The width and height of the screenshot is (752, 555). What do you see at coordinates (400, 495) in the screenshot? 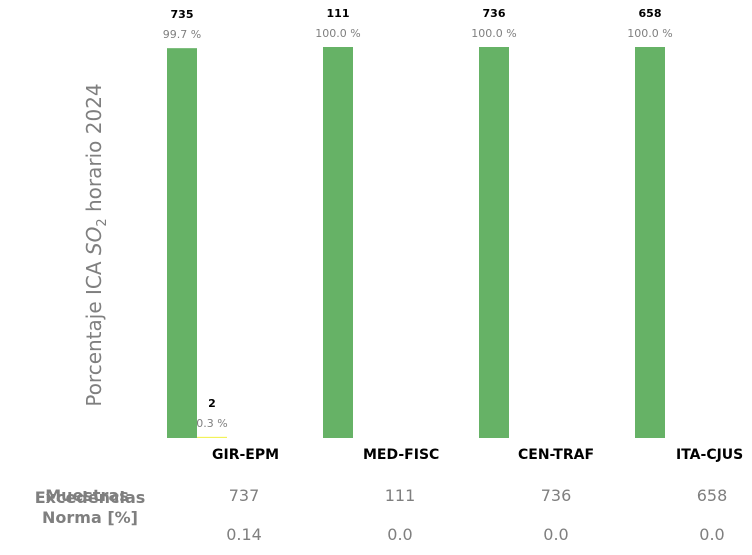
I see `table-cell: 111` at bounding box center [400, 495].